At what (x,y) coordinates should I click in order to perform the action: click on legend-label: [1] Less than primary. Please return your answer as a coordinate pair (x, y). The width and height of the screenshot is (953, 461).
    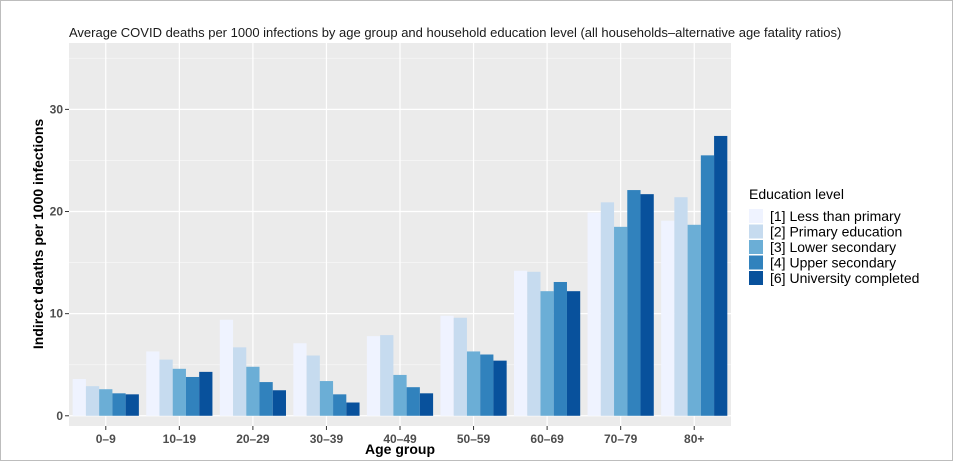
    Looking at the image, I should click on (835, 216).